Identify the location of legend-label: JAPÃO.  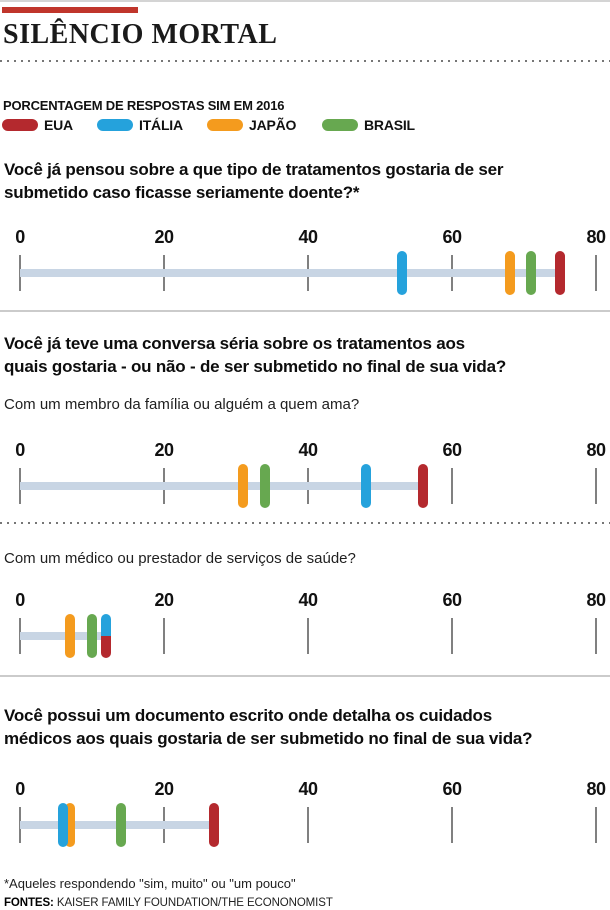
(273, 125).